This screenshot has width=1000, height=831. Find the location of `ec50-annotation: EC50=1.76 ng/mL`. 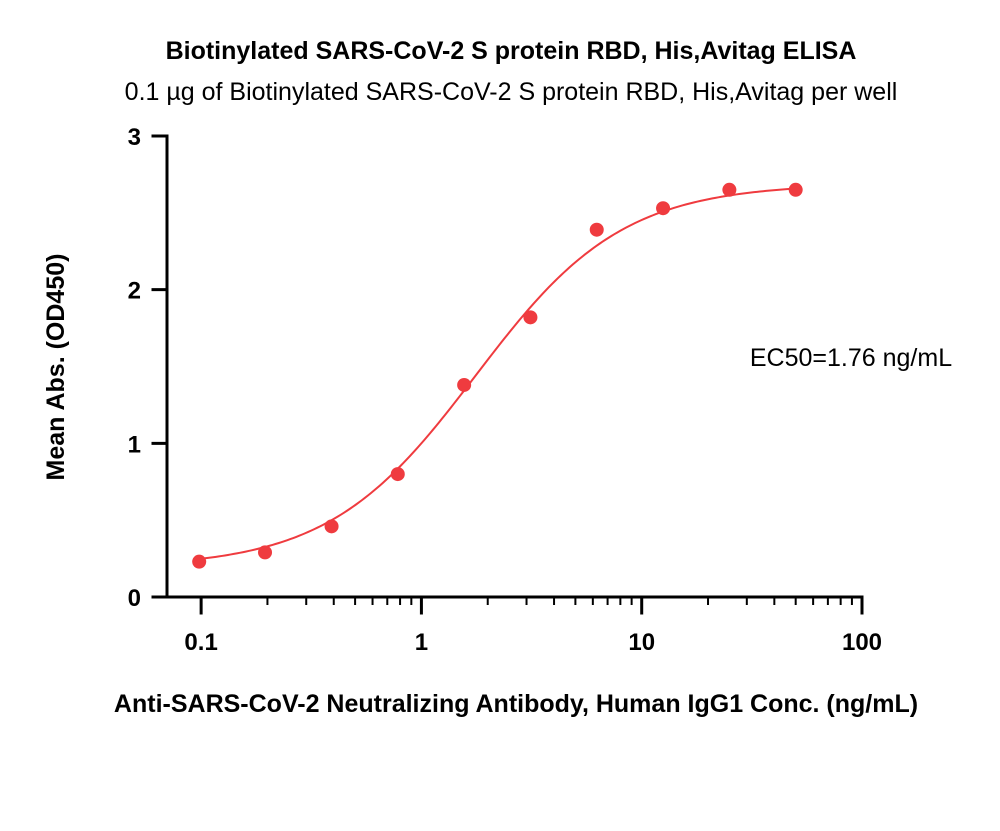

ec50-annotation: EC50=1.76 ng/mL is located at coordinates (851, 358).